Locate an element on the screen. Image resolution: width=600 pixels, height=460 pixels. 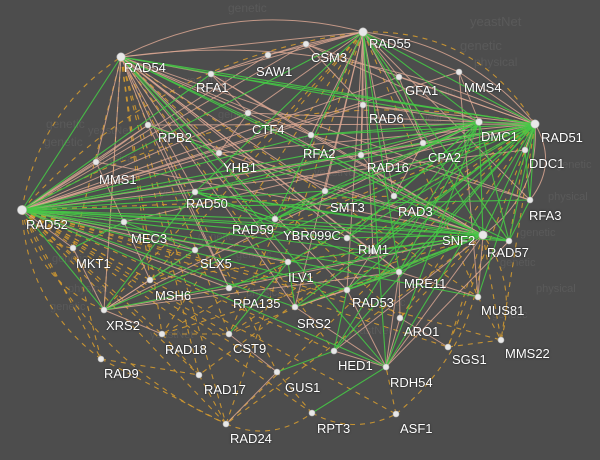
watermark-text: yeastNet is located at coordinates (369, 331).